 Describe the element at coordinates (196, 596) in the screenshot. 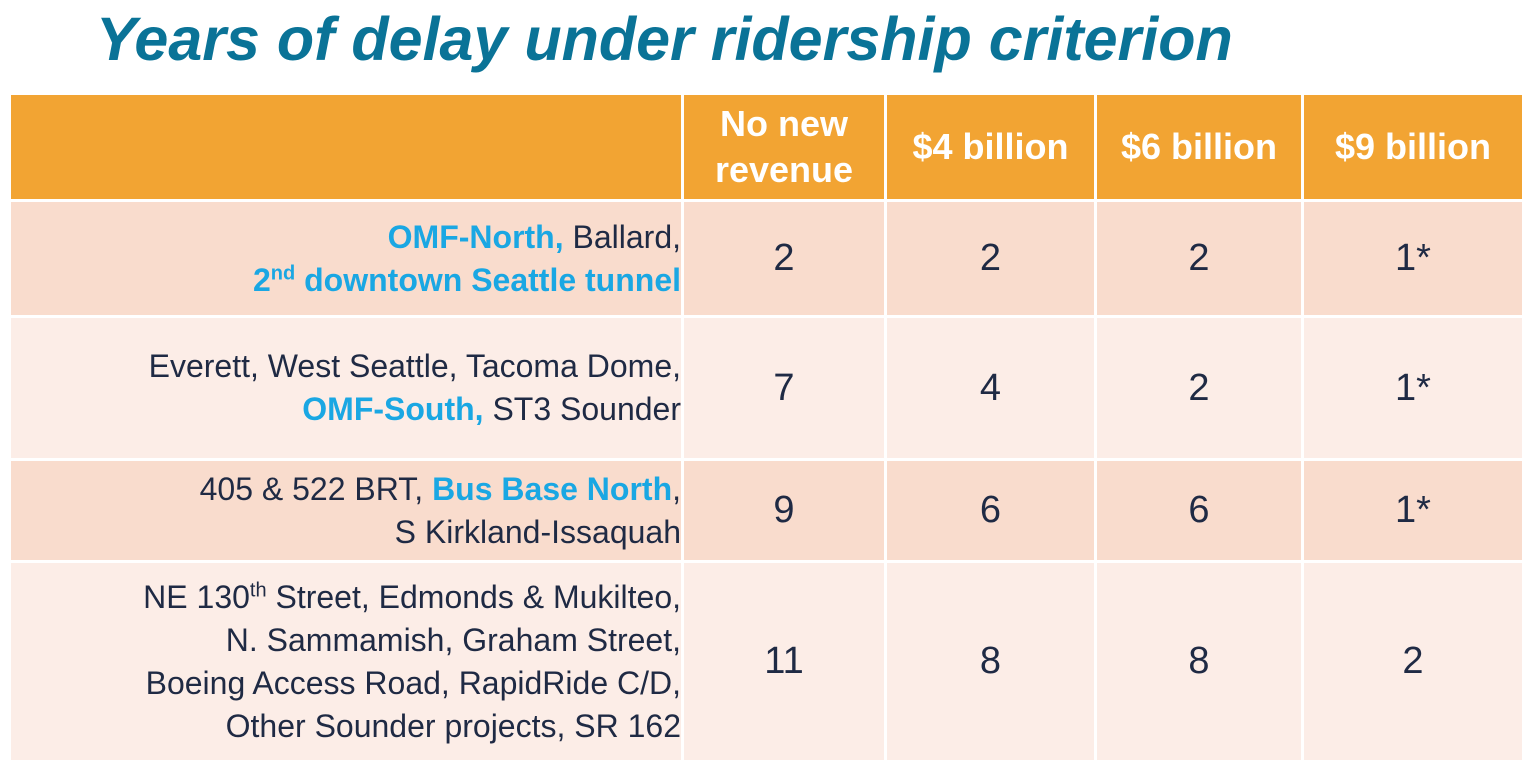

I see `project-text: NE 130` at that location.